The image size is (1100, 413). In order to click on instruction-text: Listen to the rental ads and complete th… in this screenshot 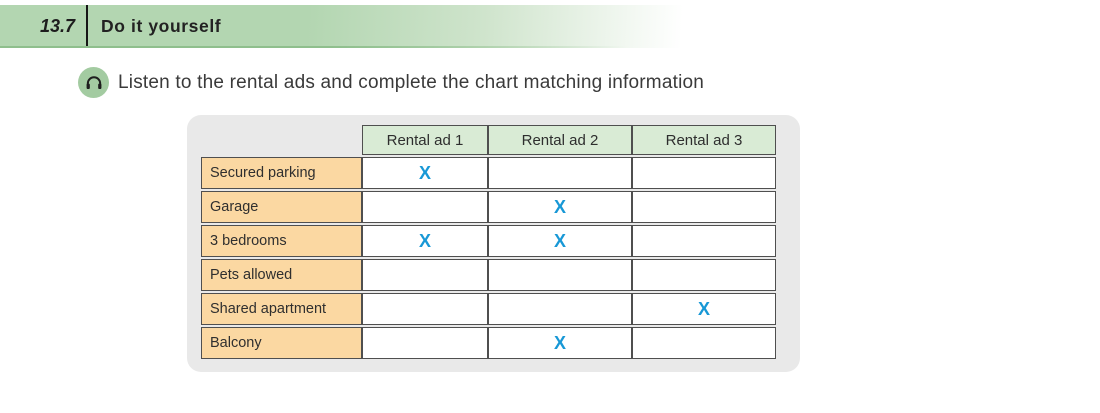, I will do `click(411, 82)`.